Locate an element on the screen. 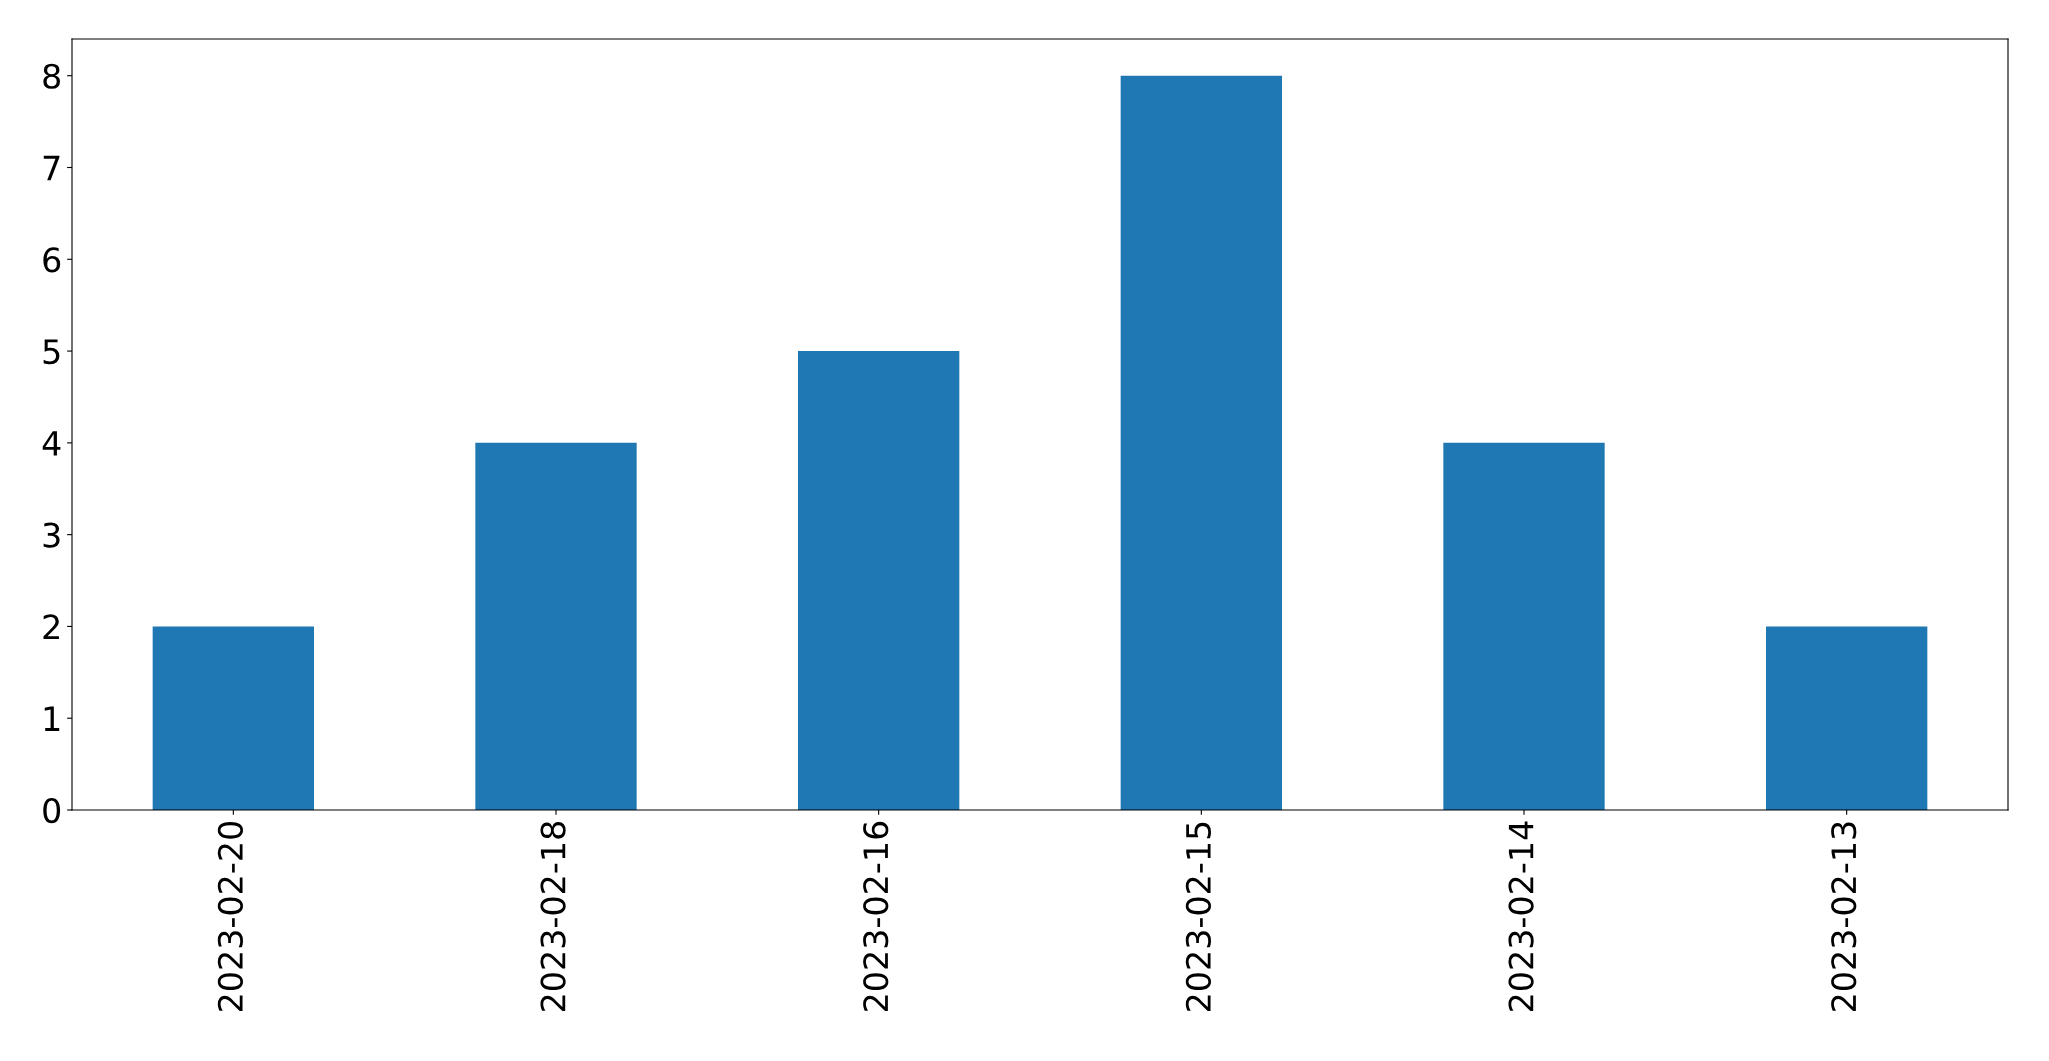 The width and height of the screenshot is (2049, 1061). x-tick-label: 2023-02-15 is located at coordinates (1198, 916).